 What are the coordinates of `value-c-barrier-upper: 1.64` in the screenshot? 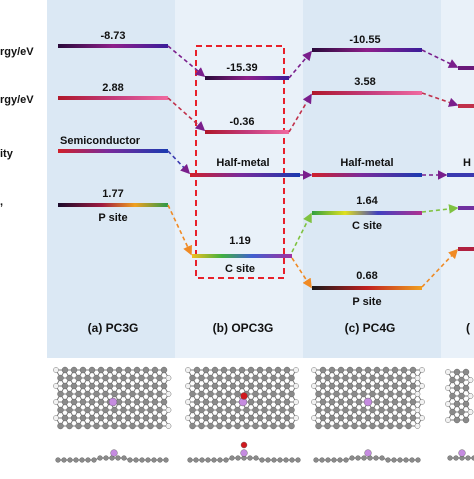 It's located at (367, 201).